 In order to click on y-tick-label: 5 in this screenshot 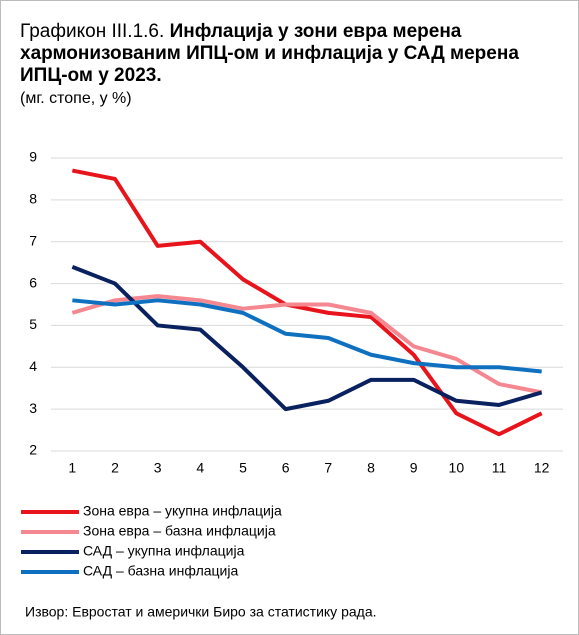, I will do `click(33, 324)`.